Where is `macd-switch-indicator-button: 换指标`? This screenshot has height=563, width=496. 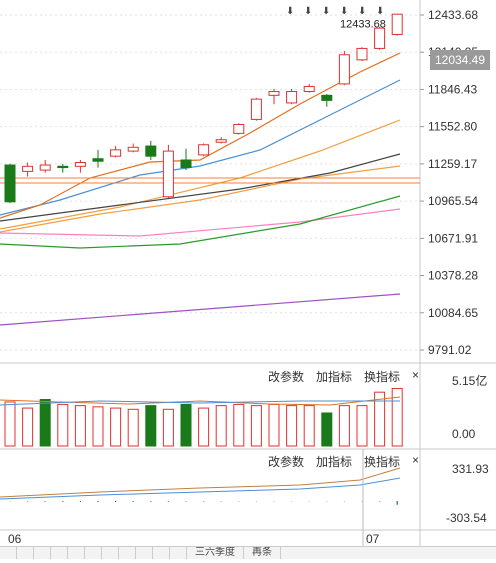 macd-switch-indicator-button: 换指标 is located at coordinates (382, 462).